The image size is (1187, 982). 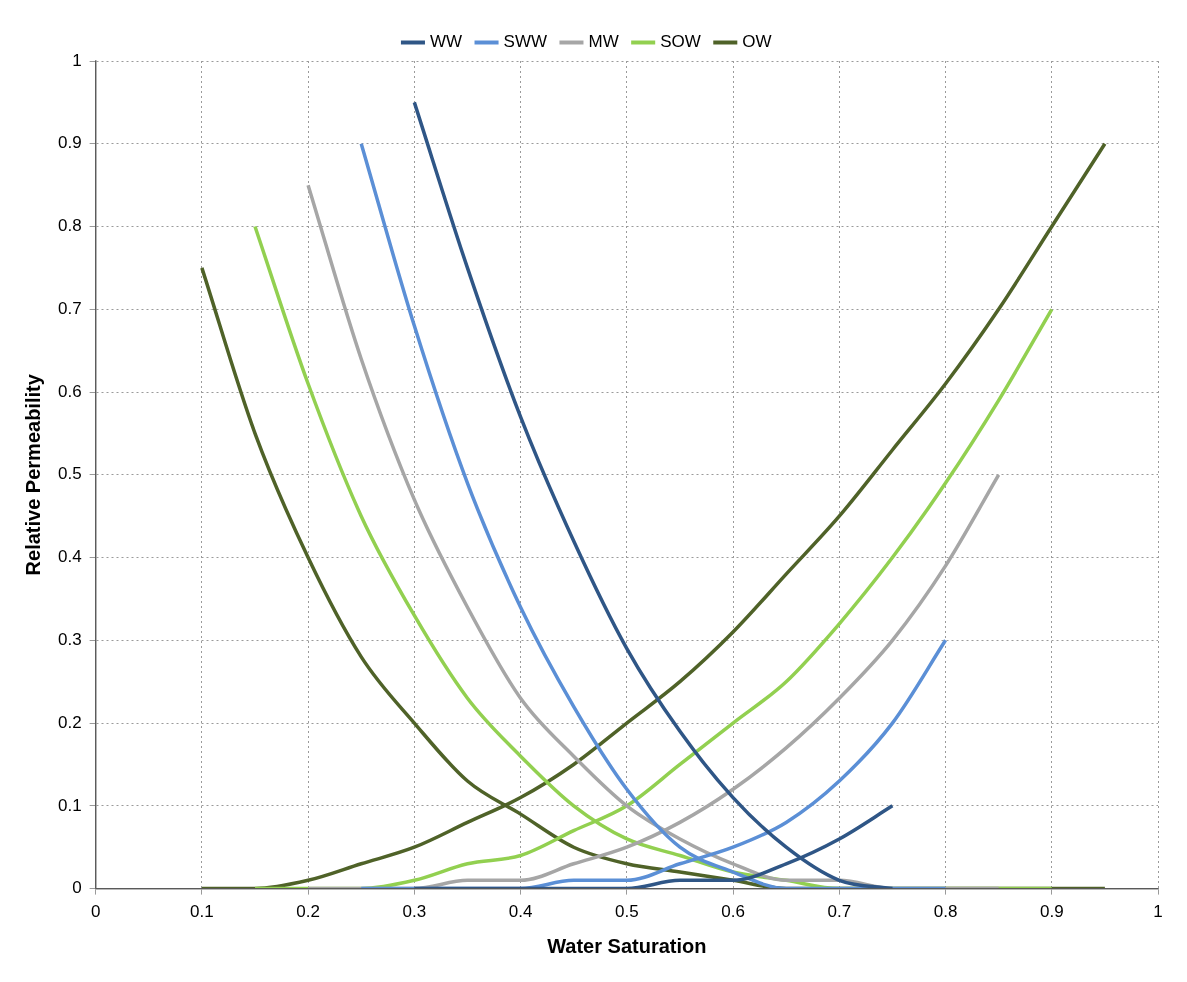 What do you see at coordinates (1158, 912) in the screenshot?
I see `x-tick-label: 1` at bounding box center [1158, 912].